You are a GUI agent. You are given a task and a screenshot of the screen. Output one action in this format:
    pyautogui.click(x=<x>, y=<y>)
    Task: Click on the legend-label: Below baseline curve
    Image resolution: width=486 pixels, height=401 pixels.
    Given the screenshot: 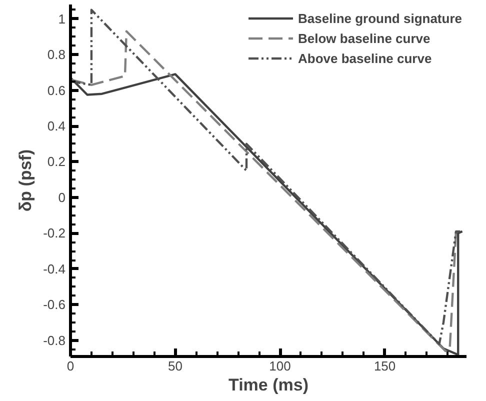 What is the action you would take?
    pyautogui.click(x=364, y=38)
    